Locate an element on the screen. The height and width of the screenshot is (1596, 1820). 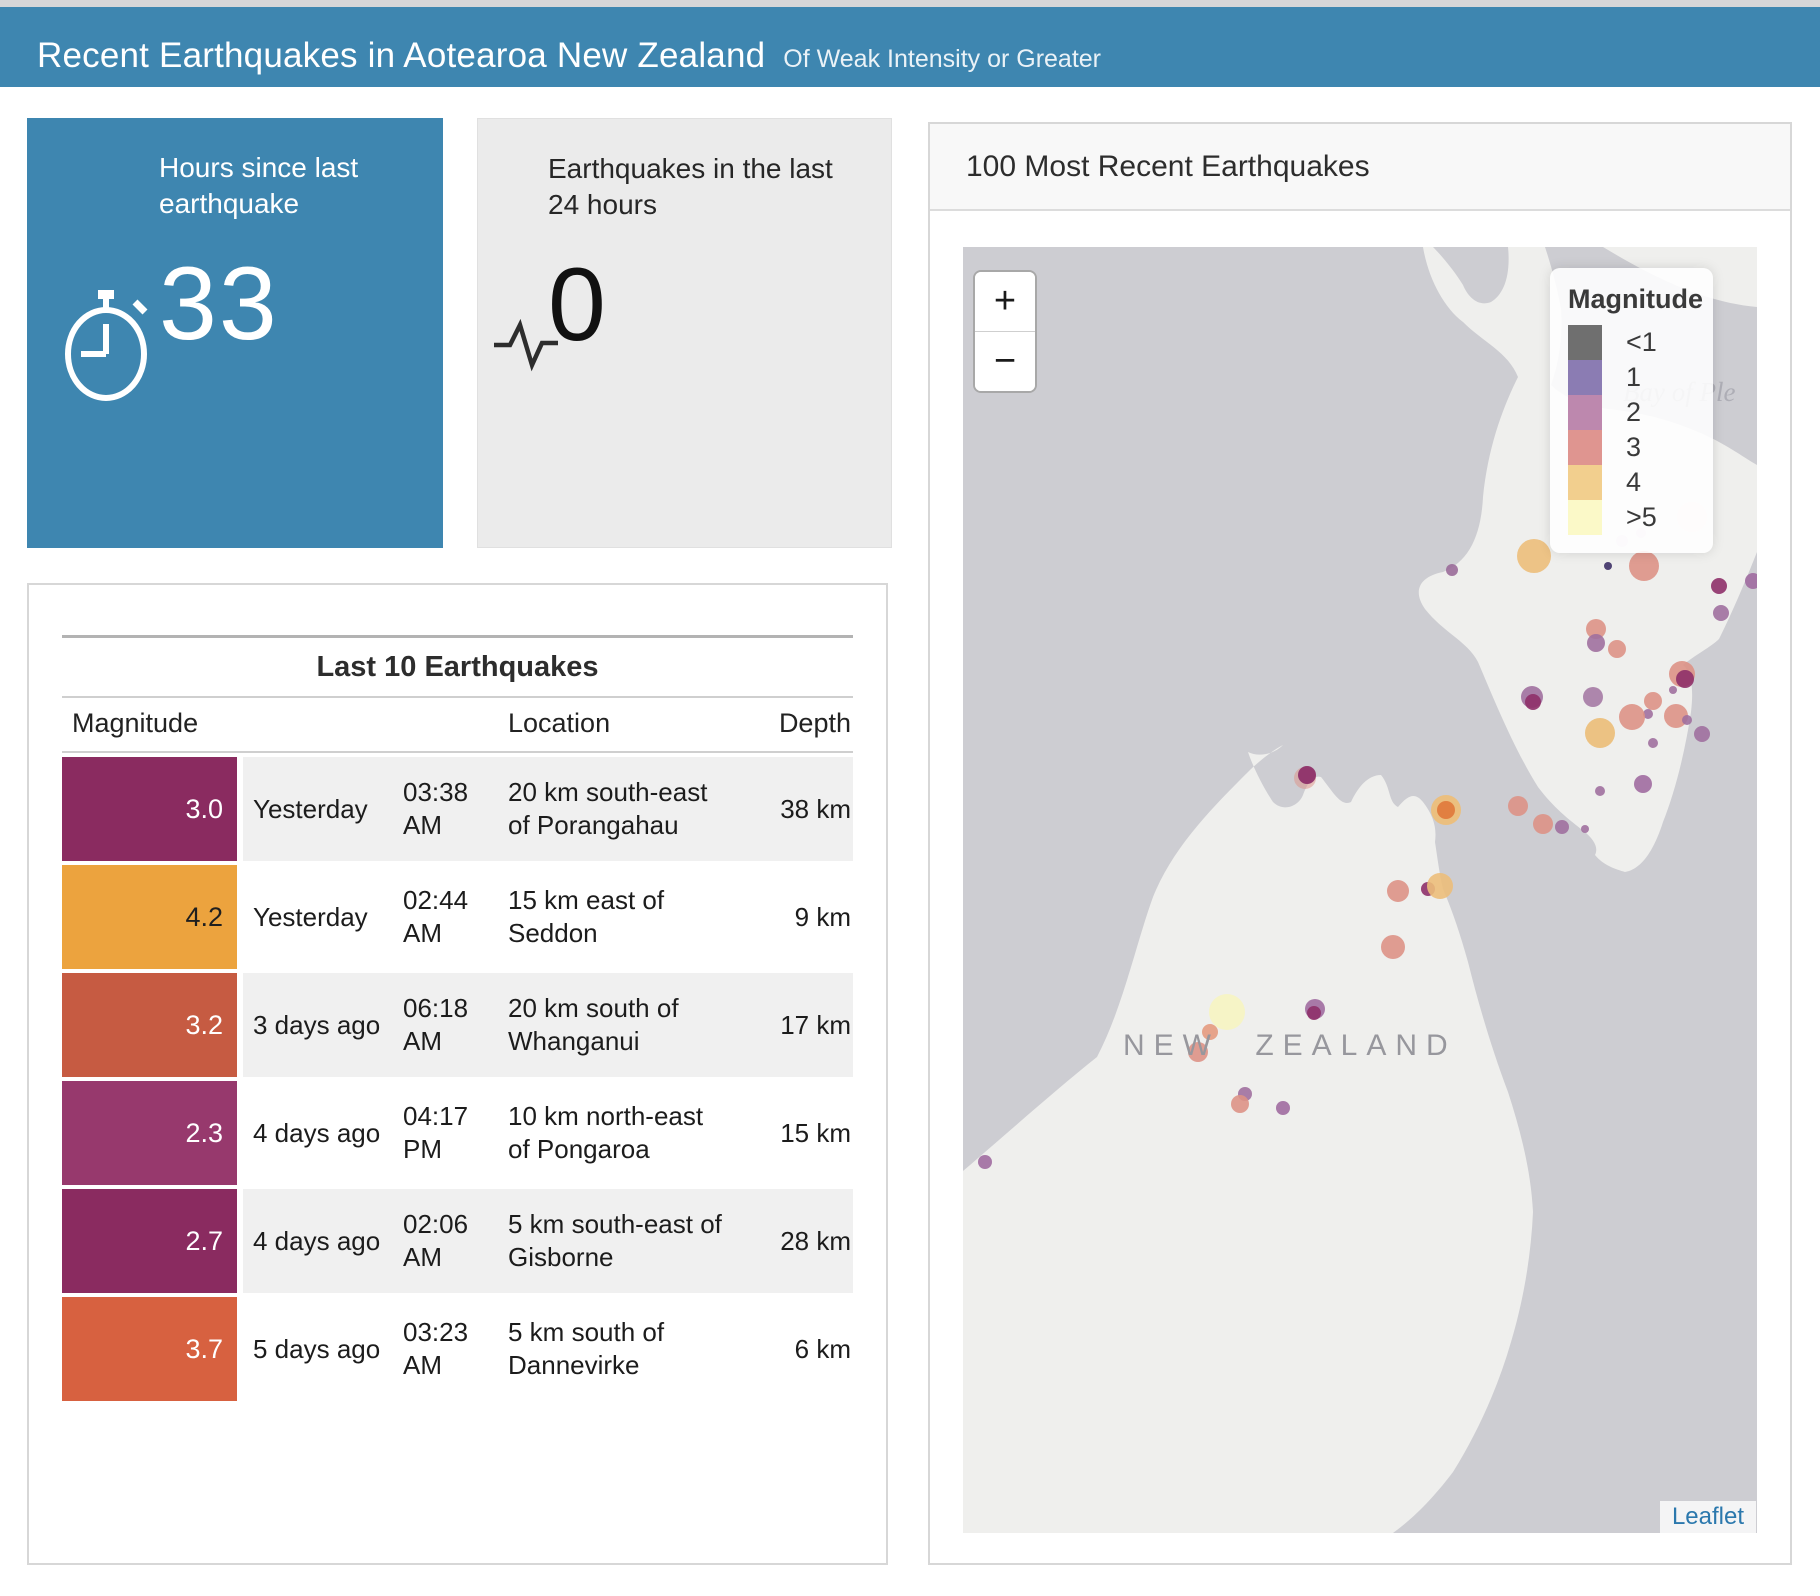
table-header-rule is located at coordinates (457, 752).